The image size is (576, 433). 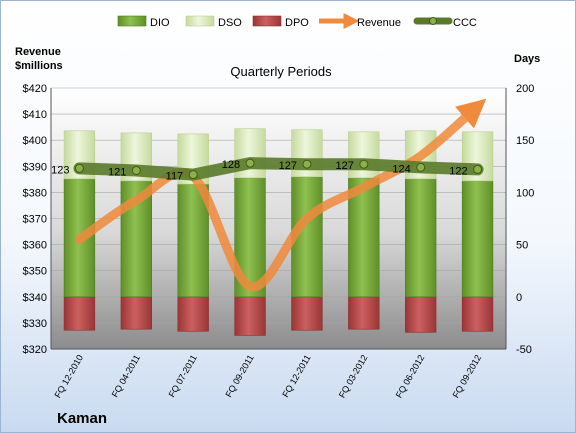 I want to click on x-tick-label: FQ 04-2011, so click(x=126, y=376).